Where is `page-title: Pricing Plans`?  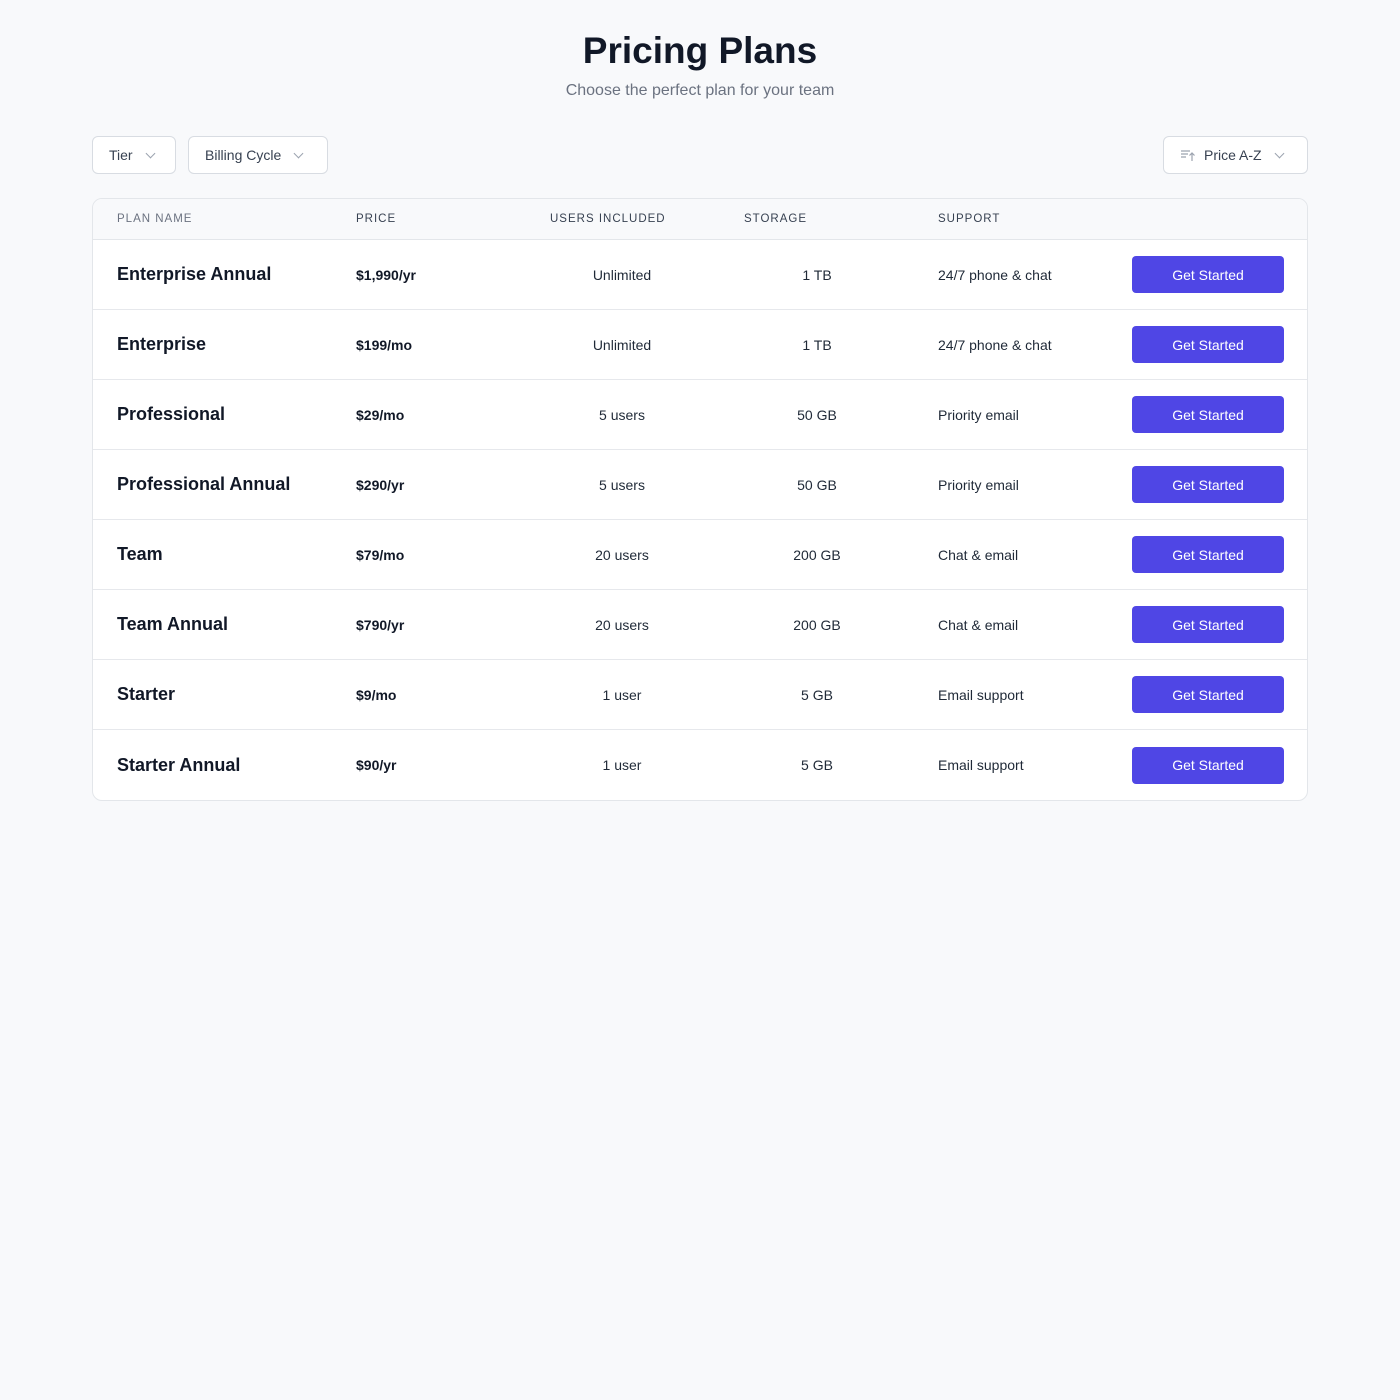 page-title: Pricing Plans is located at coordinates (700, 50).